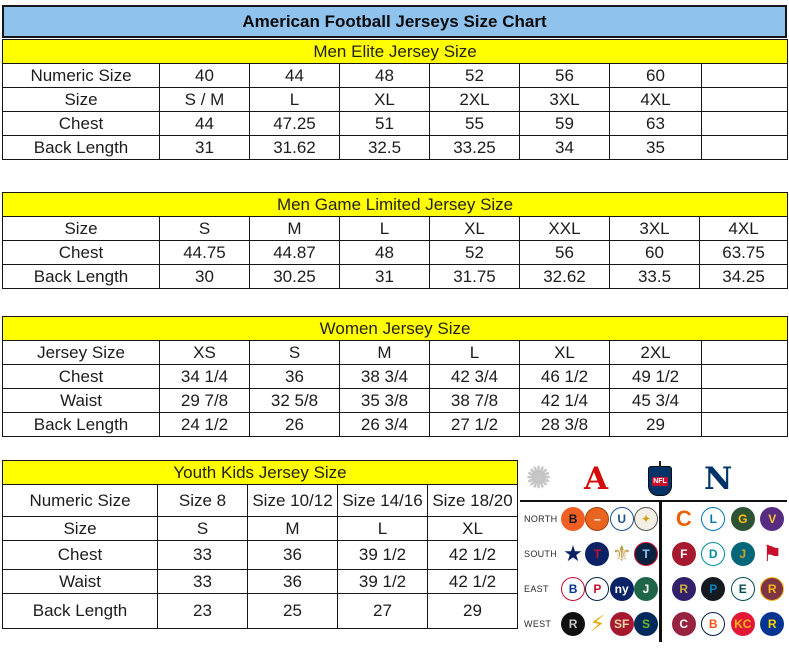  What do you see at coordinates (204, 352) in the screenshot?
I see `value-cell: XS` at bounding box center [204, 352].